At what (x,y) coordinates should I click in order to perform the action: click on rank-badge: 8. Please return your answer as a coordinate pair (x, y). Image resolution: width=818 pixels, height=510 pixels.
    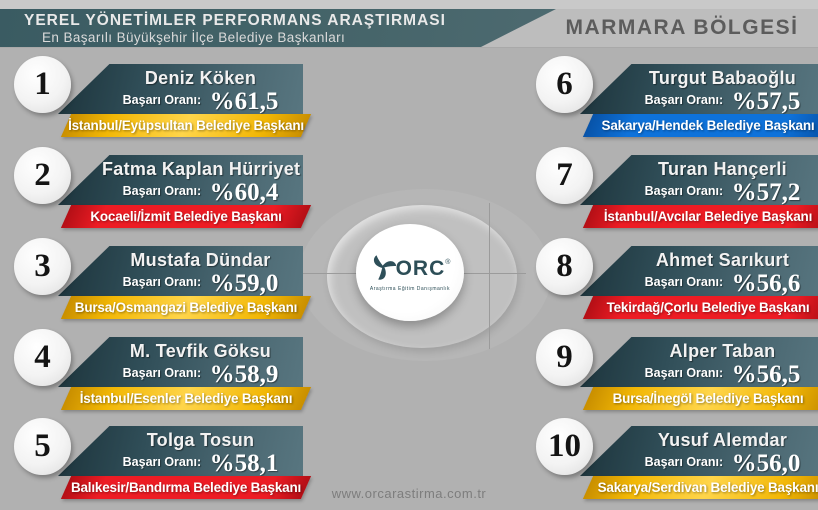
    Looking at the image, I should click on (564, 266).